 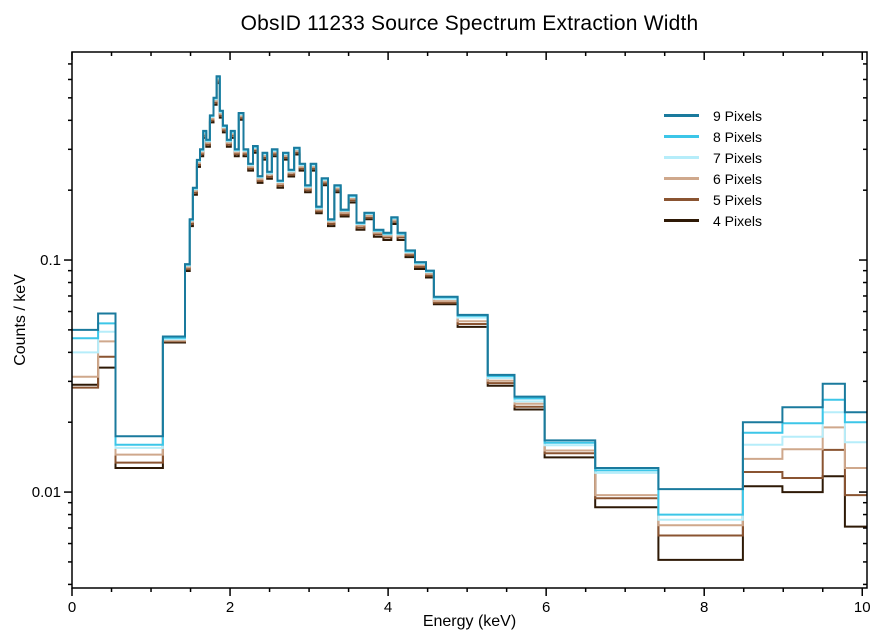 What do you see at coordinates (46, 492) in the screenshot?
I see `y-tick-label: 0.01` at bounding box center [46, 492].